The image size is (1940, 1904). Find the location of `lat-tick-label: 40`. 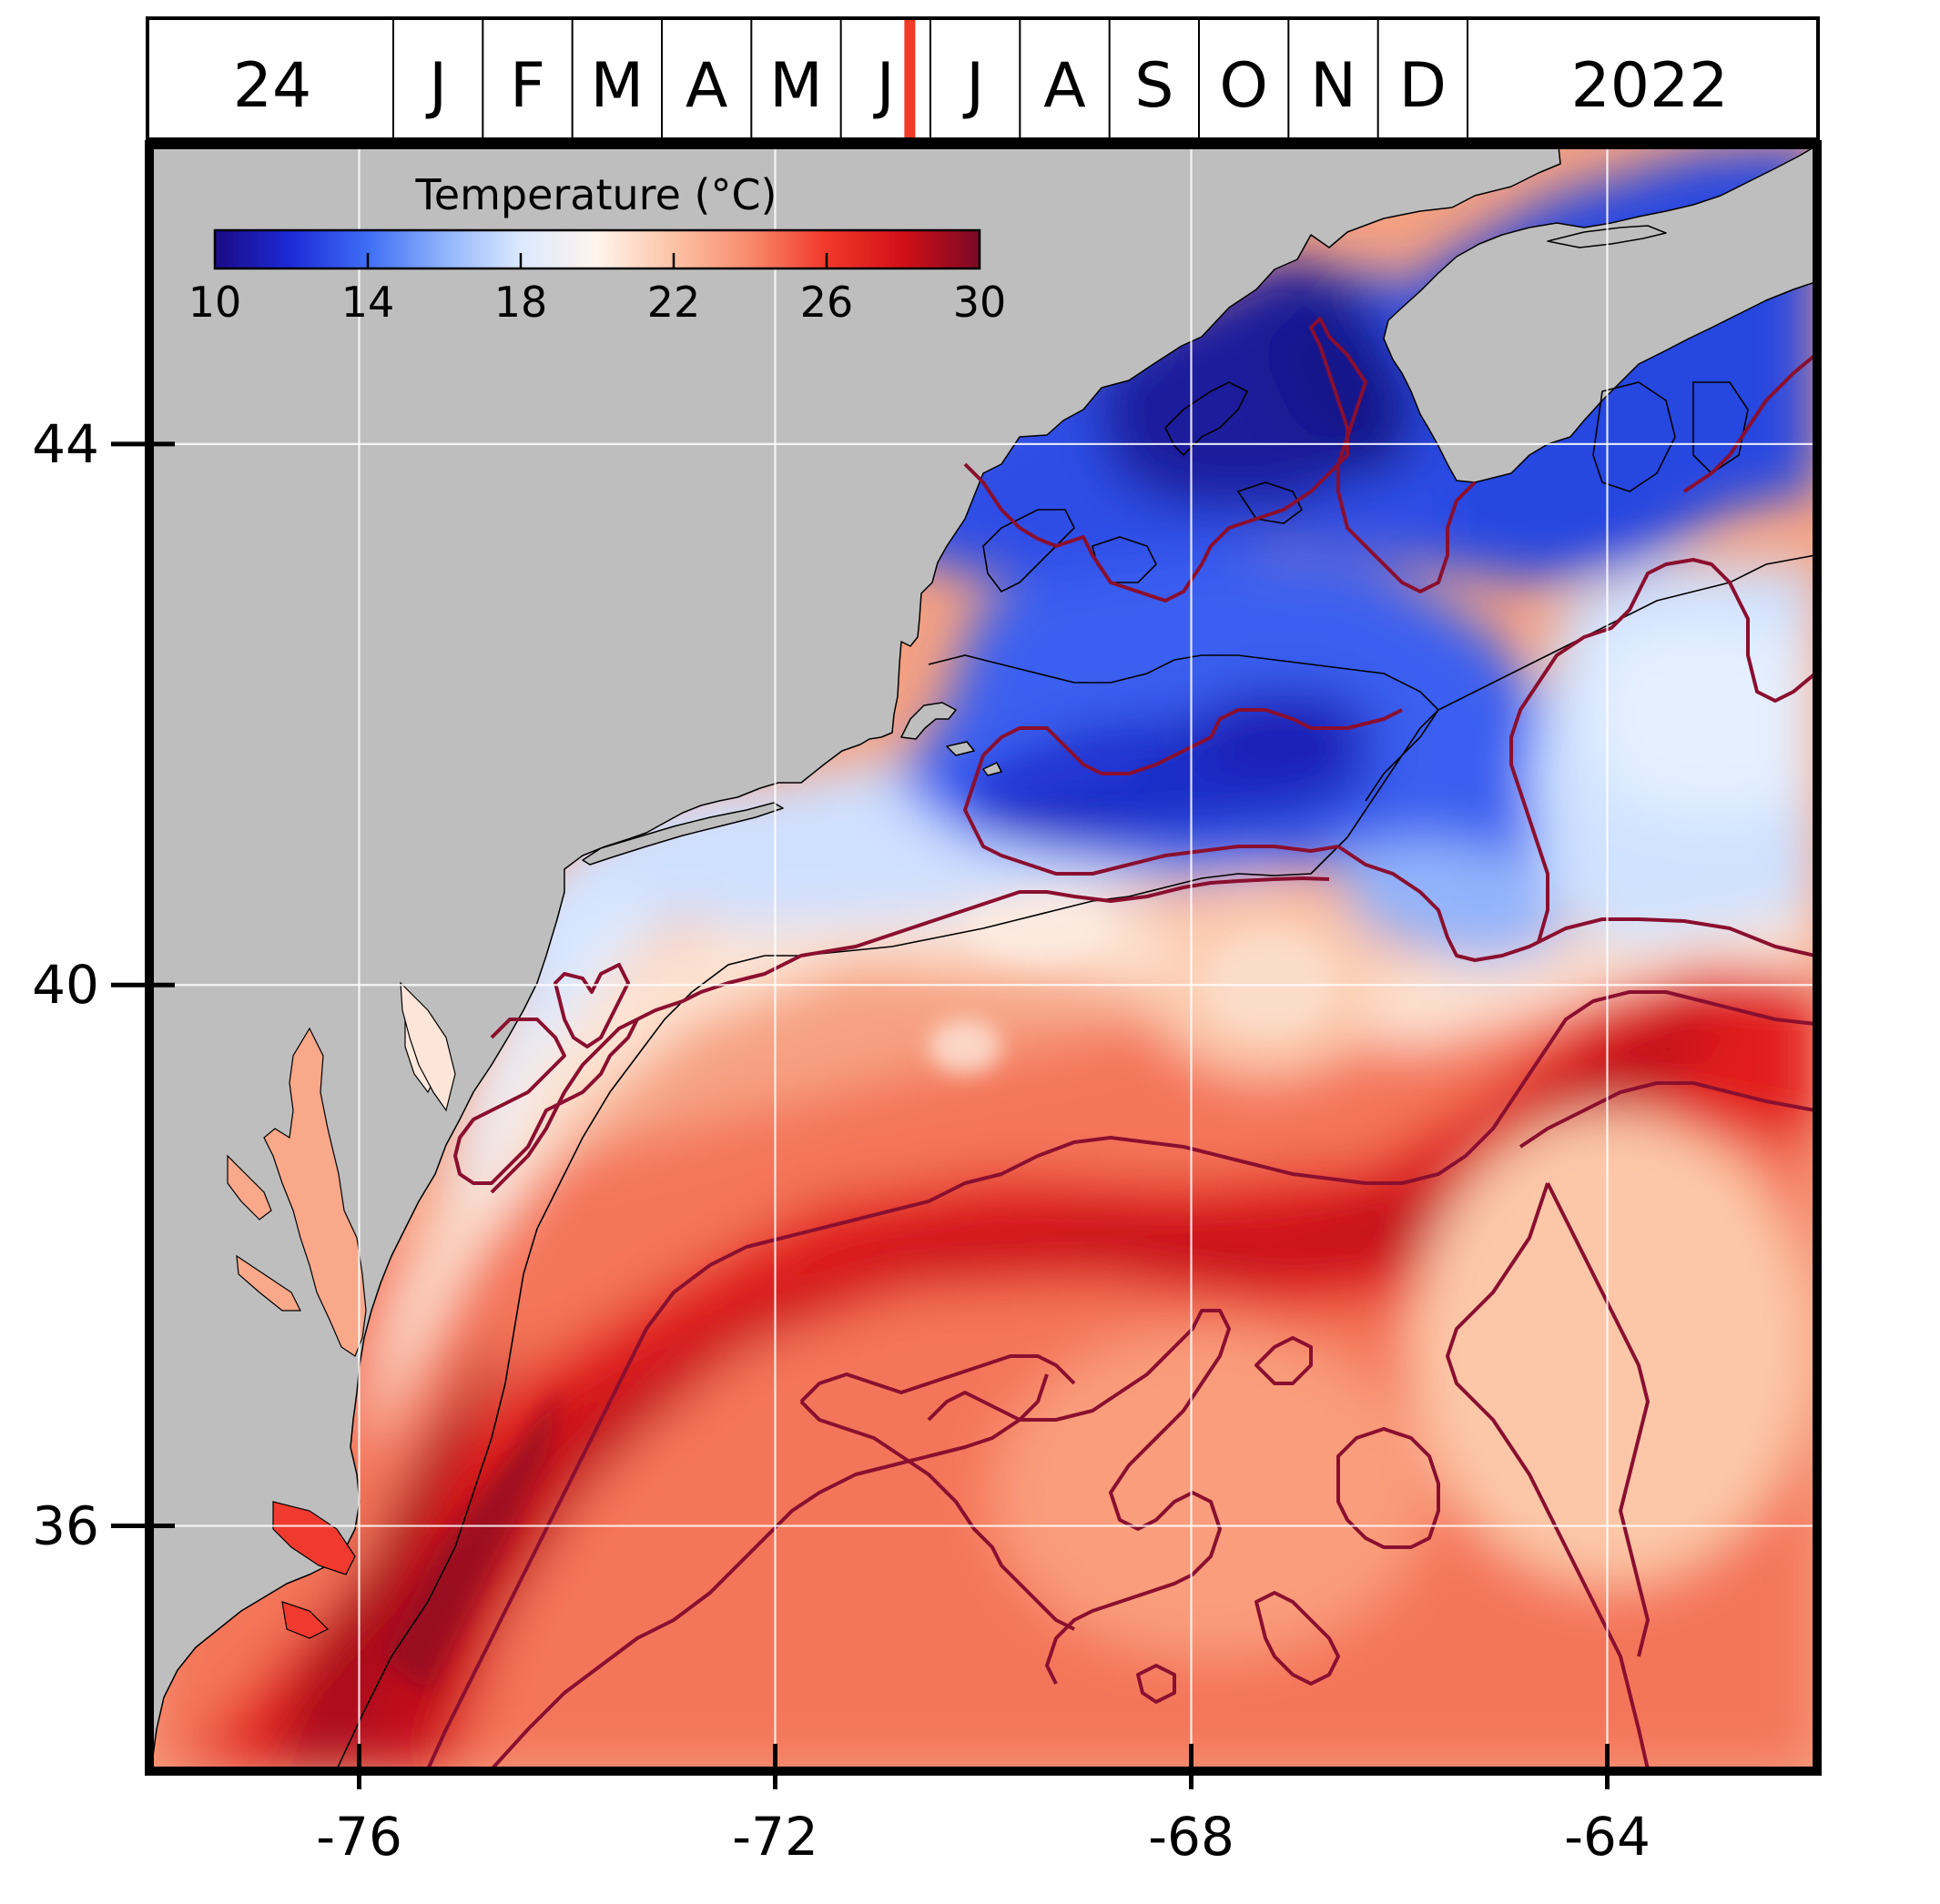

lat-tick-label: 40 is located at coordinates (65, 985).